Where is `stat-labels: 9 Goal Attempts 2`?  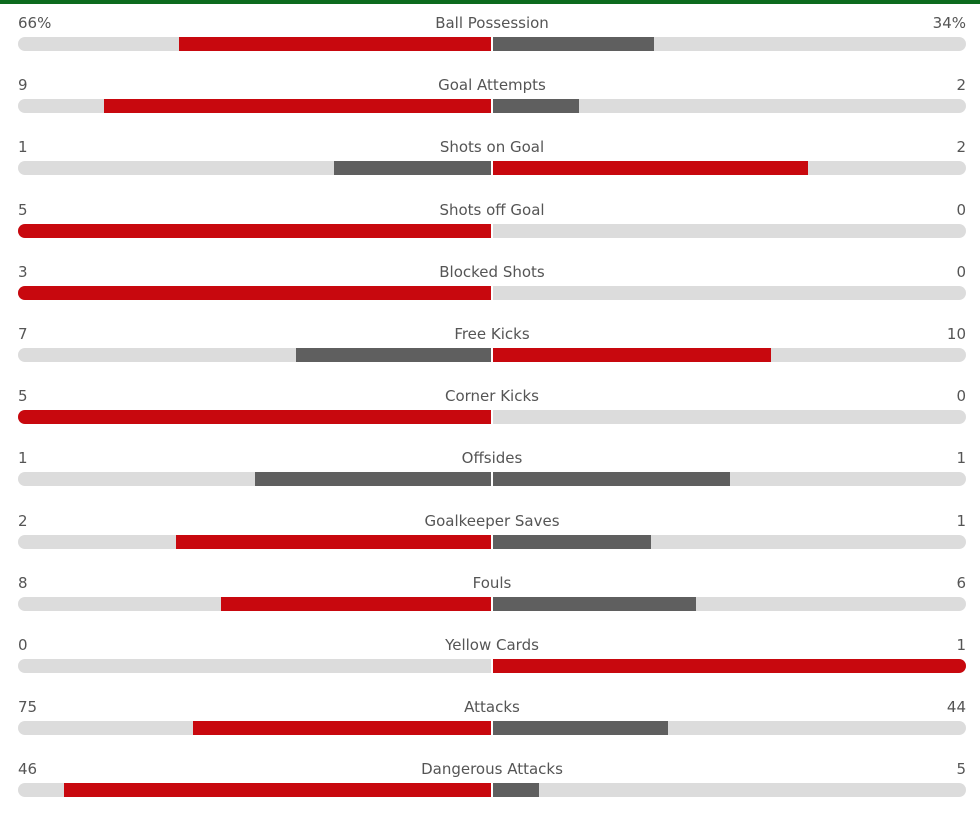
stat-labels: 9 Goal Attempts 2 is located at coordinates (492, 86).